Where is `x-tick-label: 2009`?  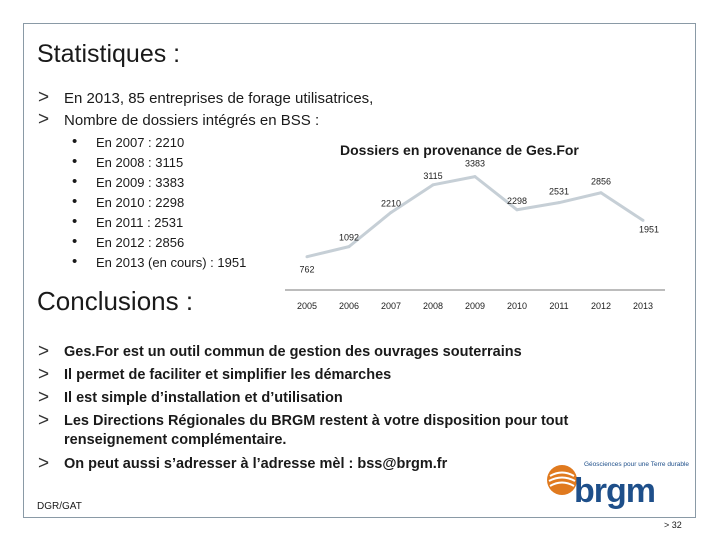 x-tick-label: 2009 is located at coordinates (475, 306).